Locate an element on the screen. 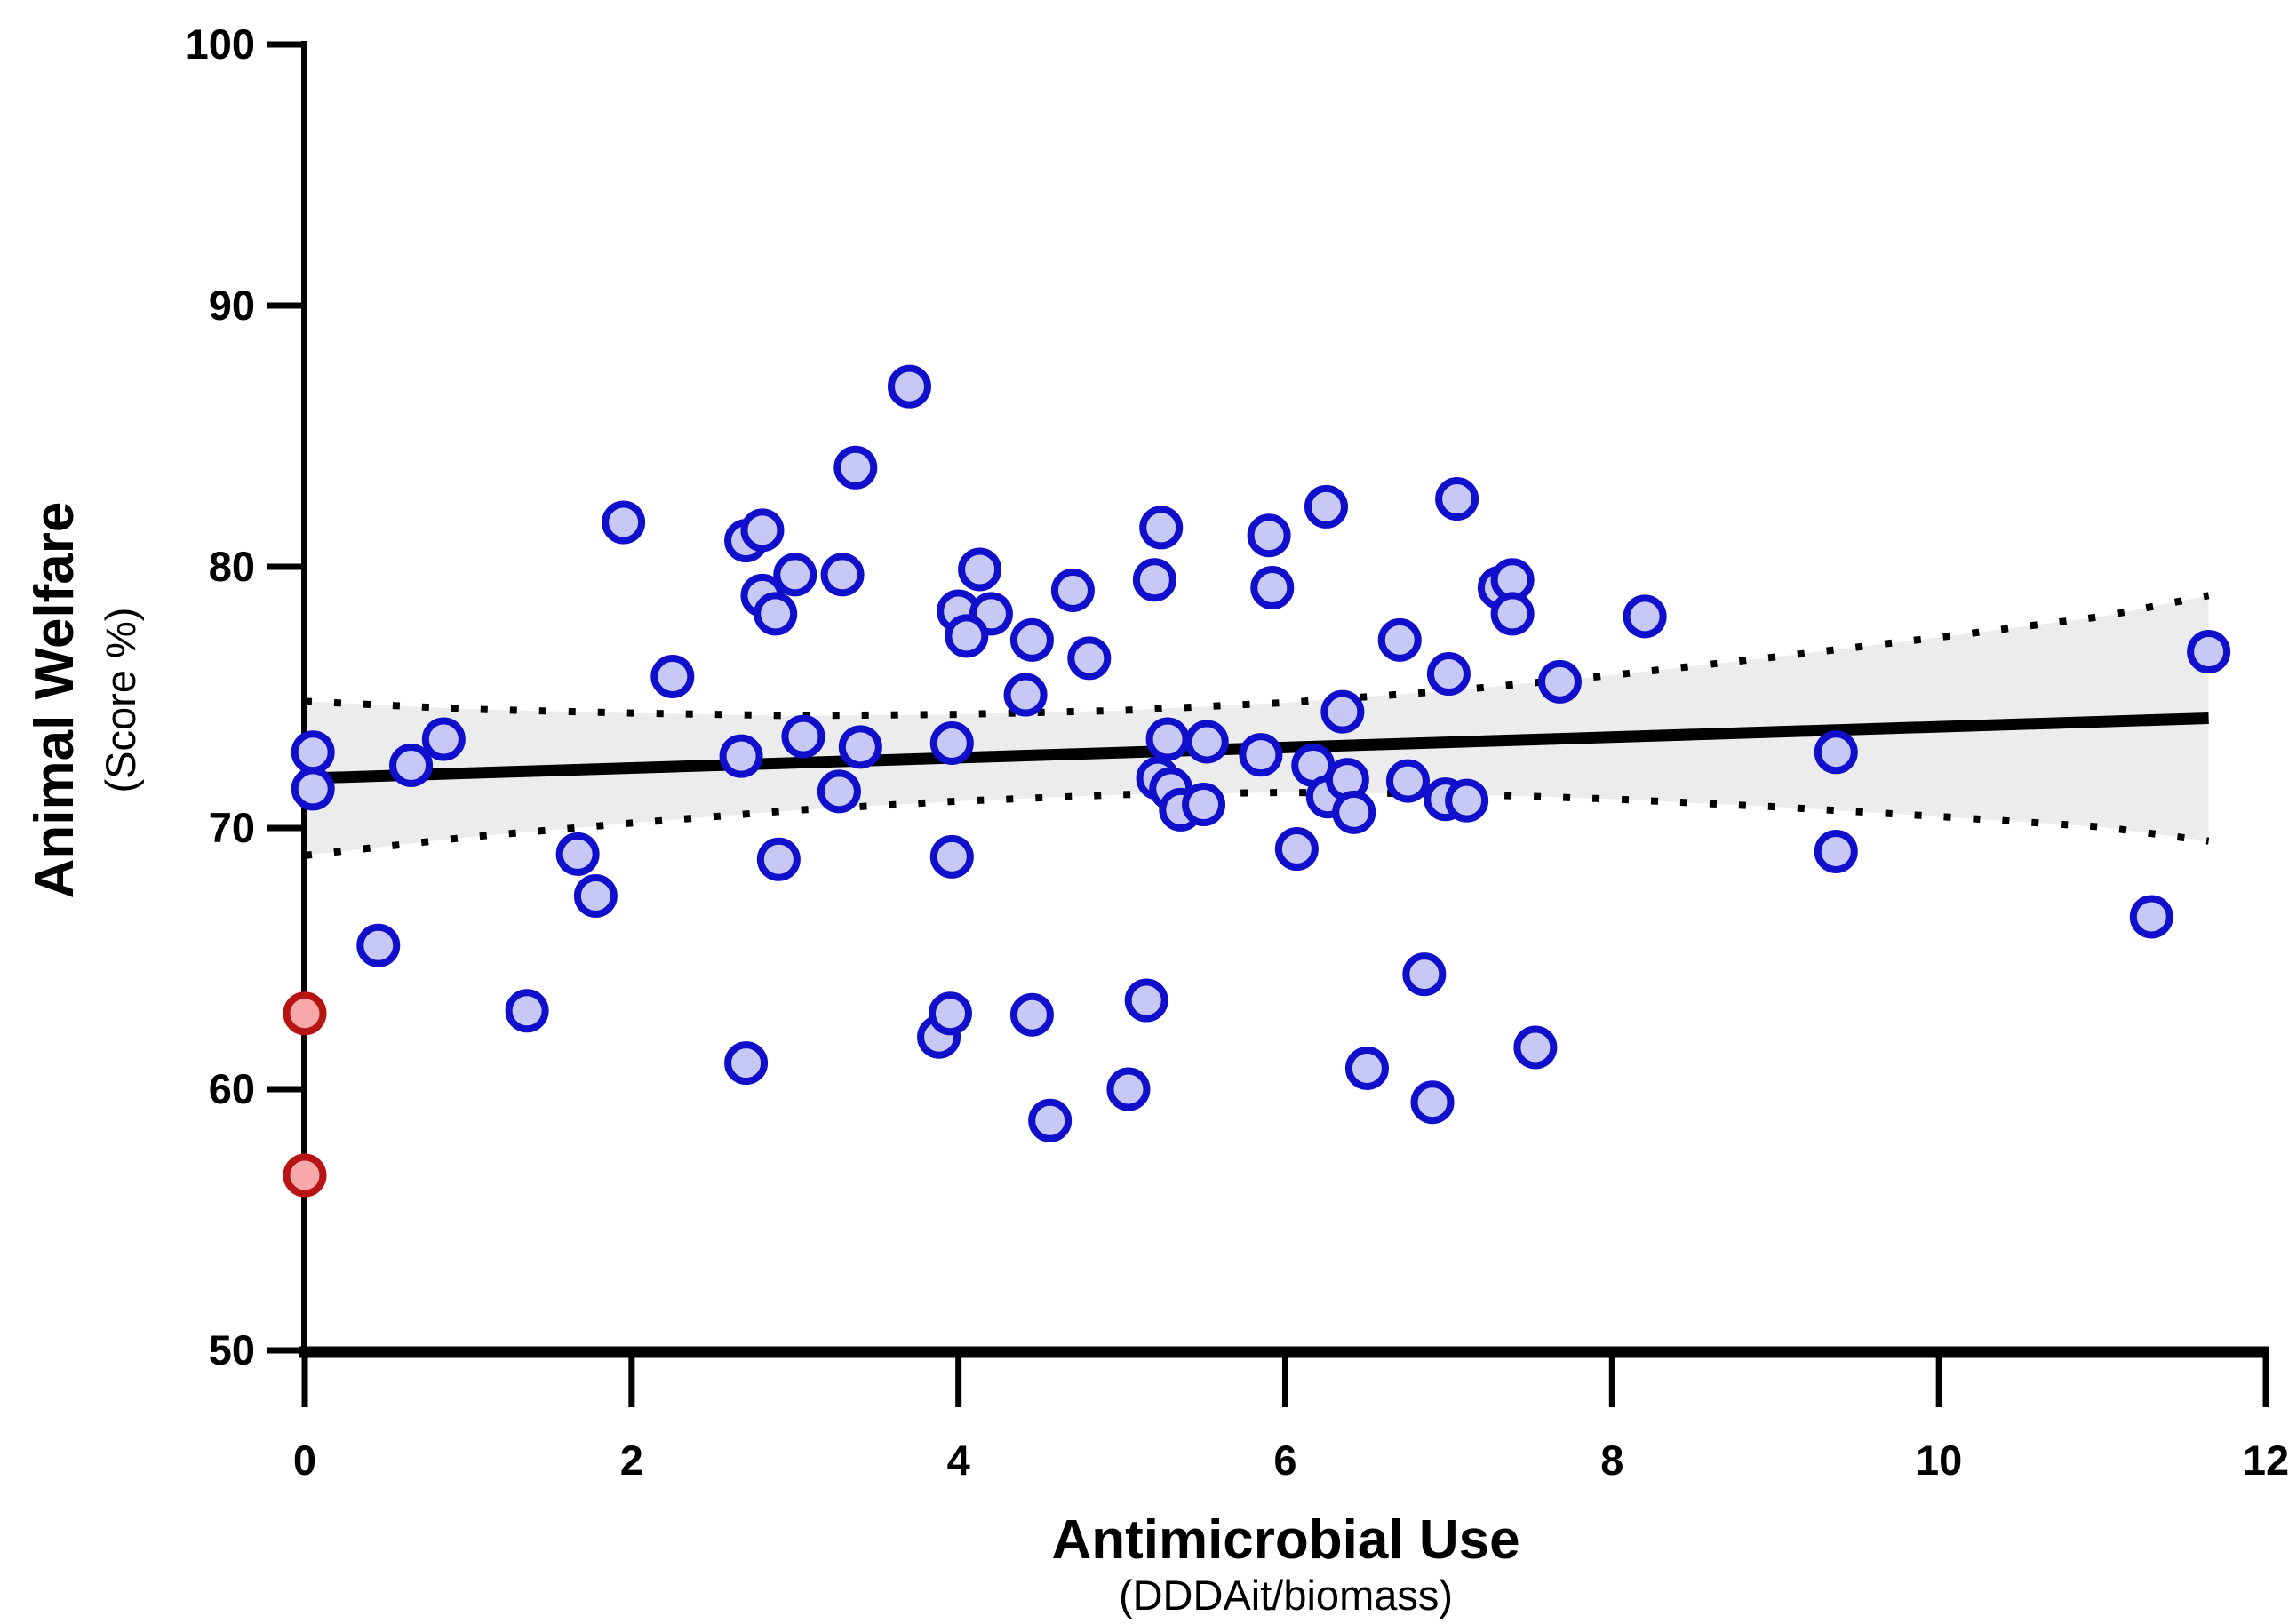 The width and height of the screenshot is (2289, 1624). x-tick-label: 0 is located at coordinates (304, 1460).